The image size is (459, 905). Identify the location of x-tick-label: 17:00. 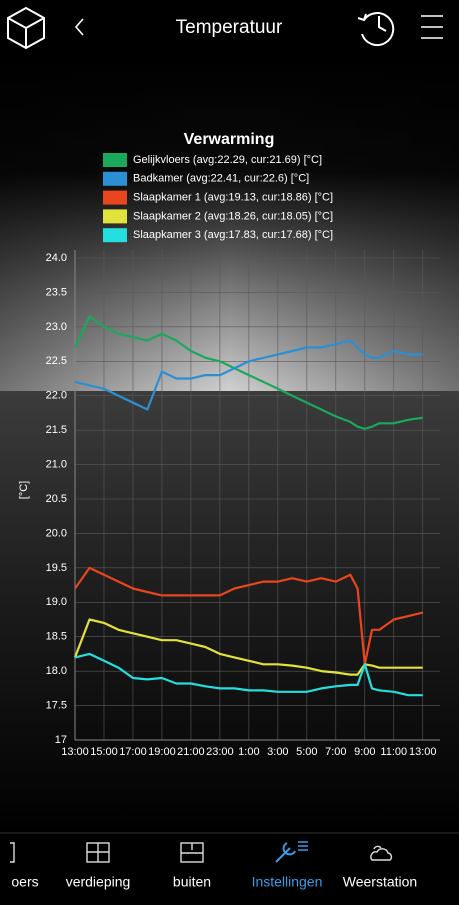
(133, 752).